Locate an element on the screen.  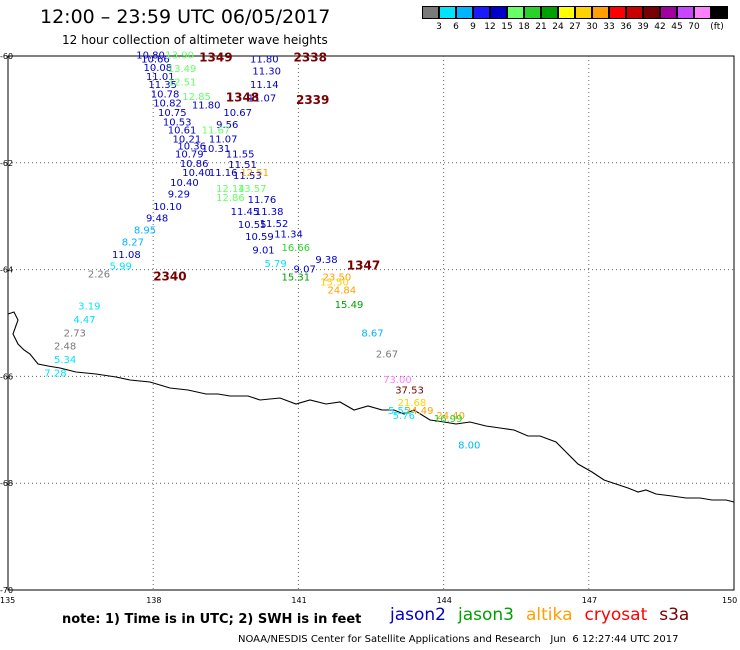
longitude-label: 141 is located at coordinates (298, 600).